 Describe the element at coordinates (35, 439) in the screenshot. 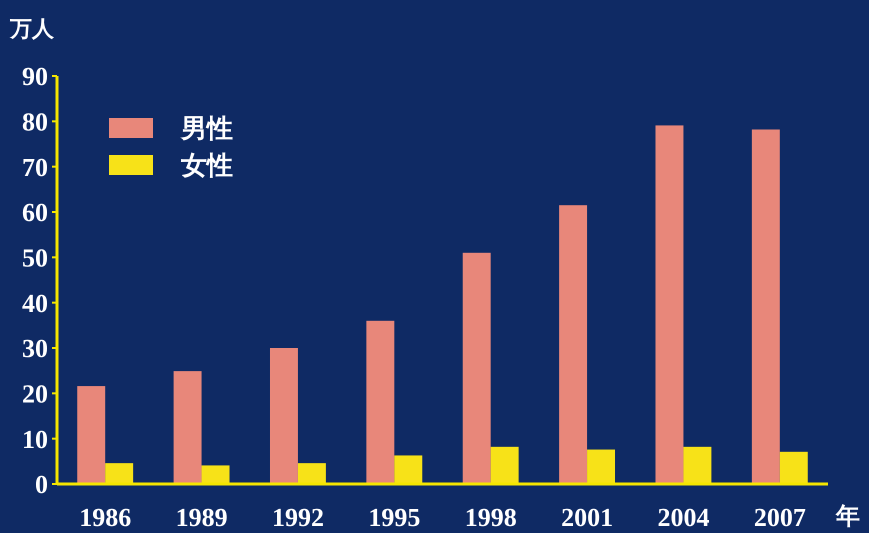

I see `y-tick-label: 10` at that location.